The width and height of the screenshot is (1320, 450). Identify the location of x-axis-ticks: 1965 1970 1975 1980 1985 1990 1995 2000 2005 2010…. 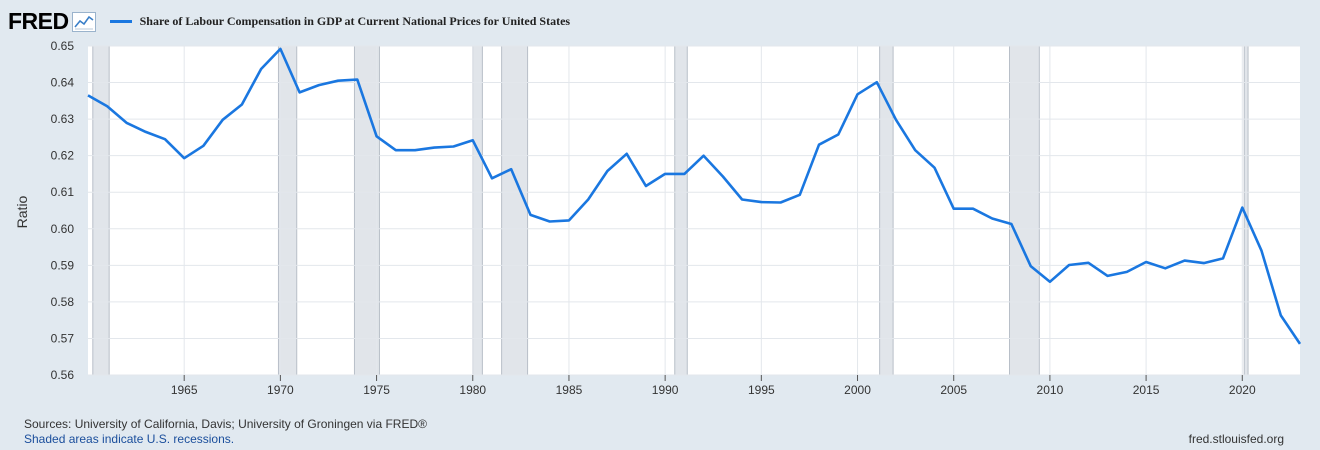
(713, 386).